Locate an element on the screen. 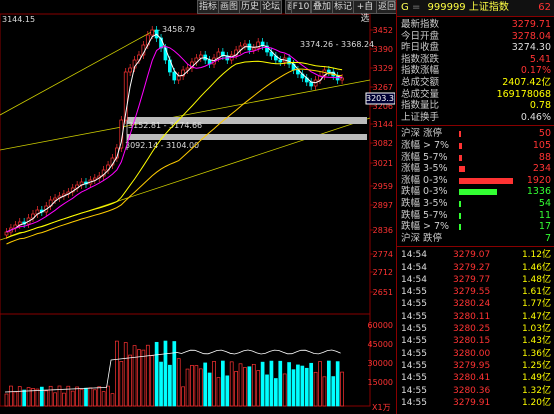 The width and height of the screenshot is (554, 414). tick-volume: 1.20亿 is located at coordinates (536, 402).